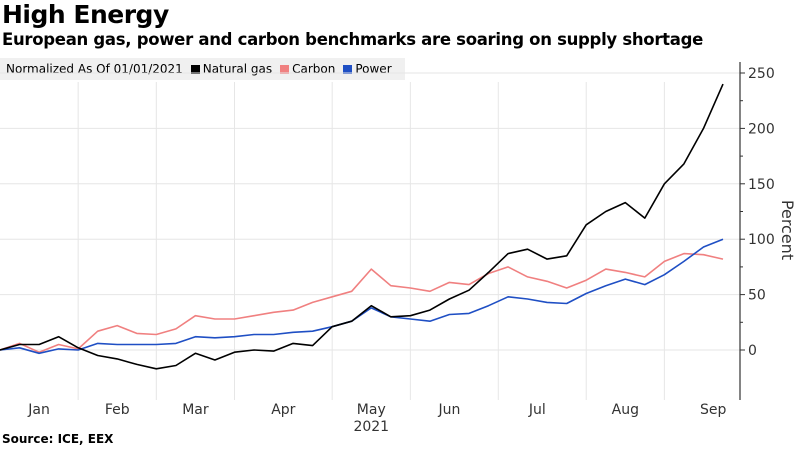 The width and height of the screenshot is (800, 450). Describe the element at coordinates (713, 410) in the screenshot. I see `x-tick-label: Sep` at that location.